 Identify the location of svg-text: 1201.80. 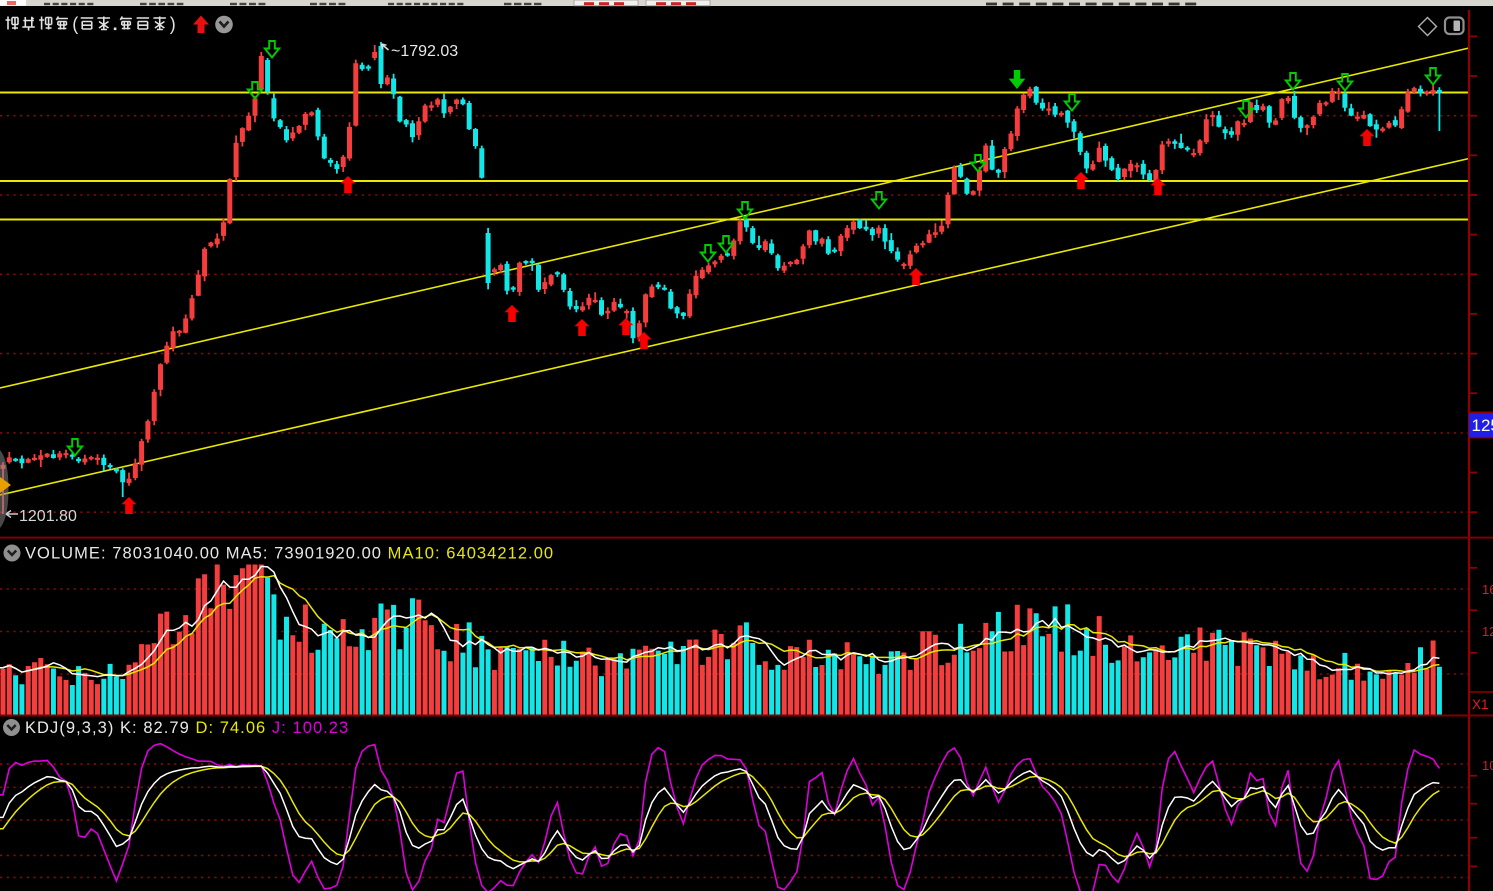
(48, 516).